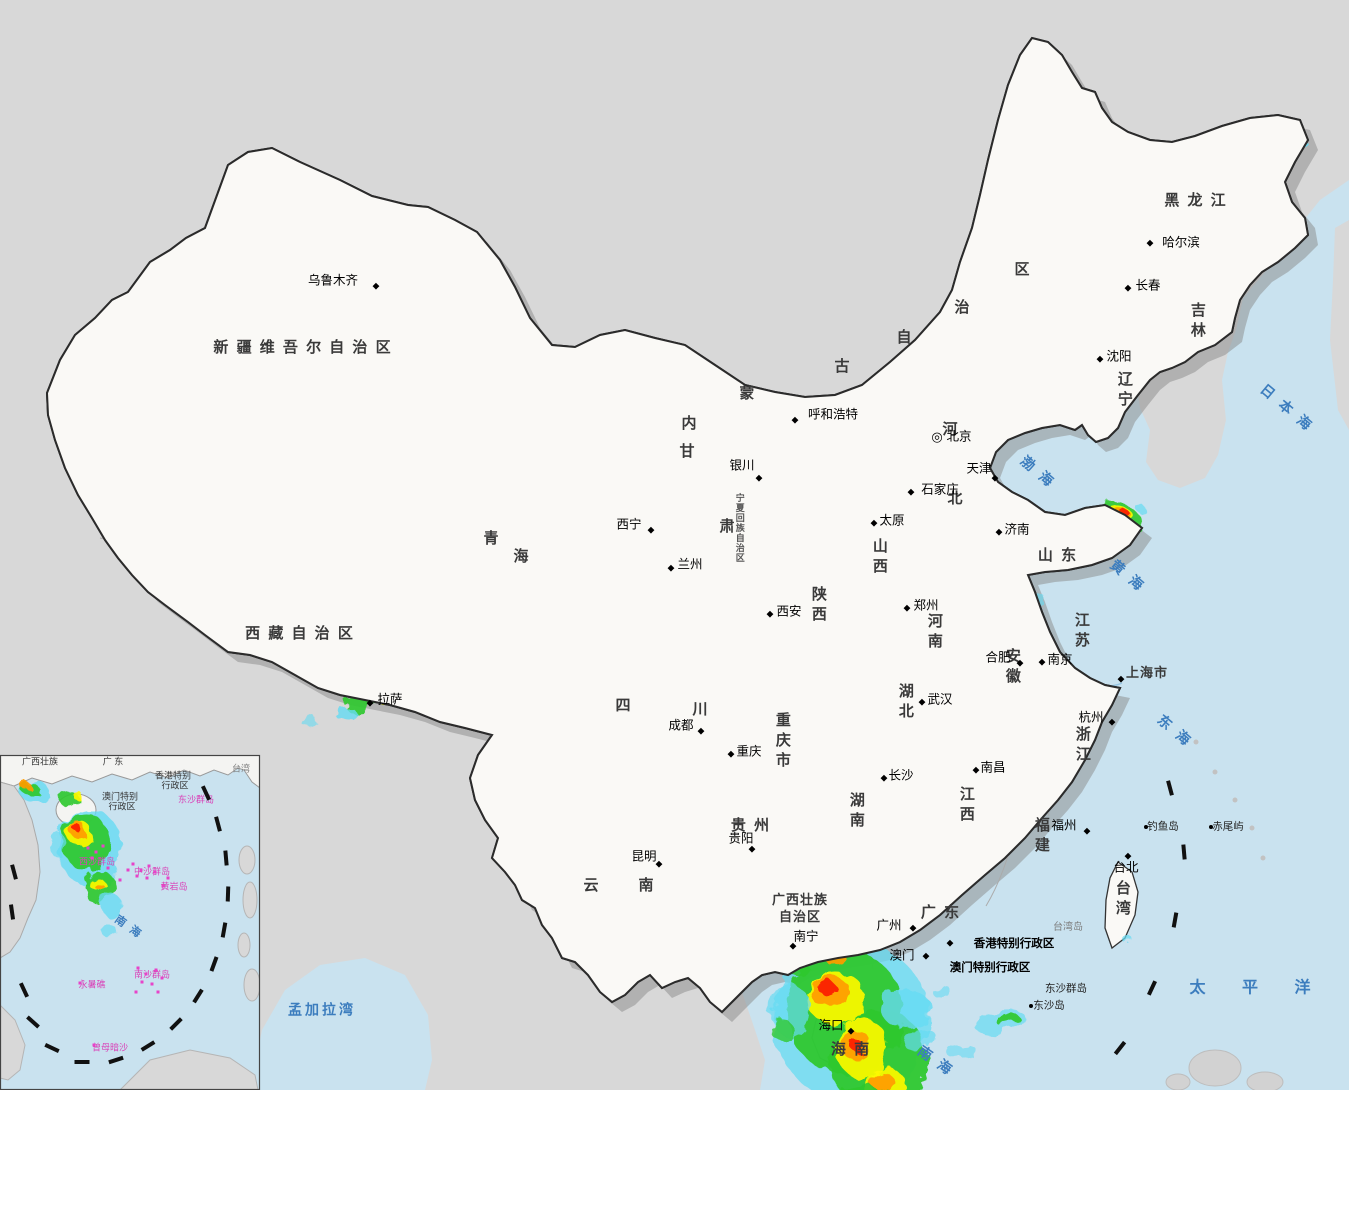  Describe the element at coordinates (1229, 800) in the screenshot. I see `ryukyu-islands` at that location.